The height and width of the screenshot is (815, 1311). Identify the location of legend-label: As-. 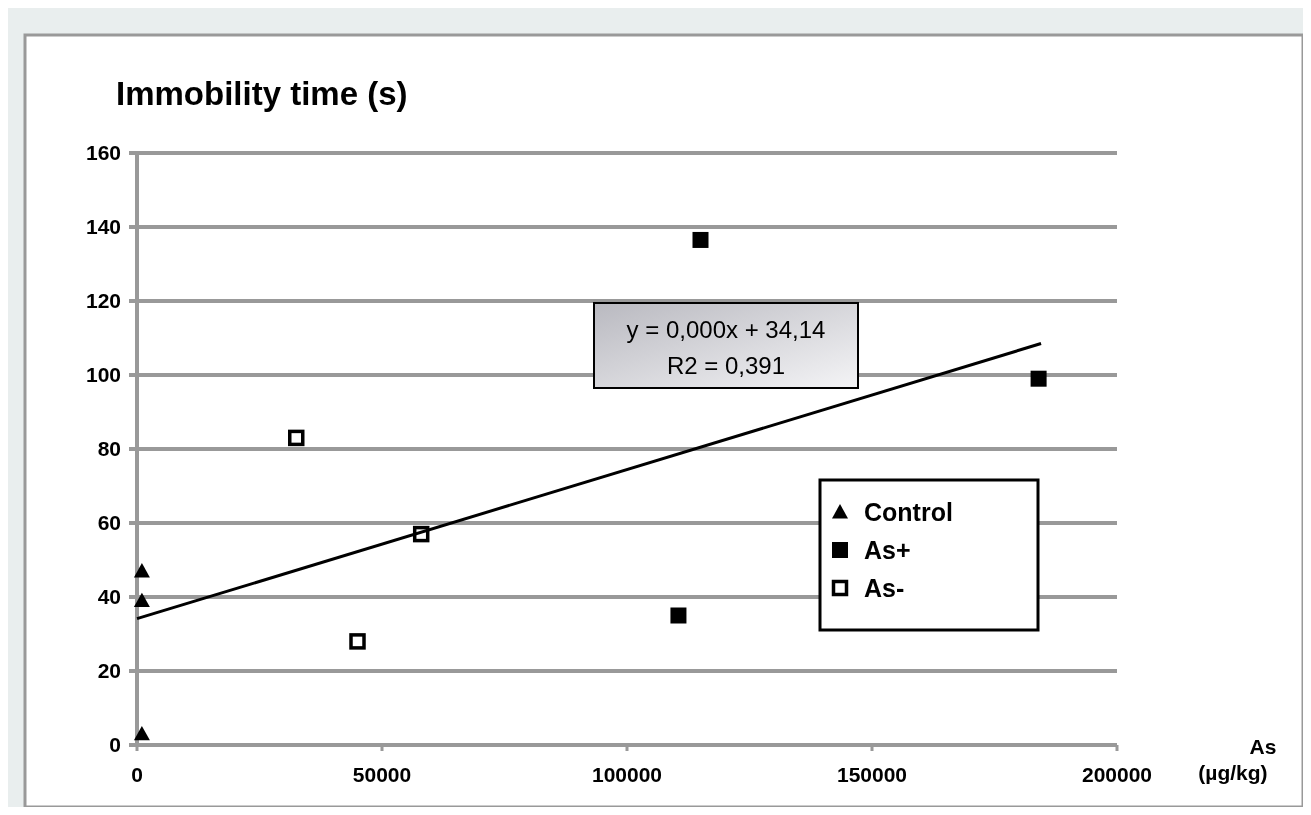
(884, 588).